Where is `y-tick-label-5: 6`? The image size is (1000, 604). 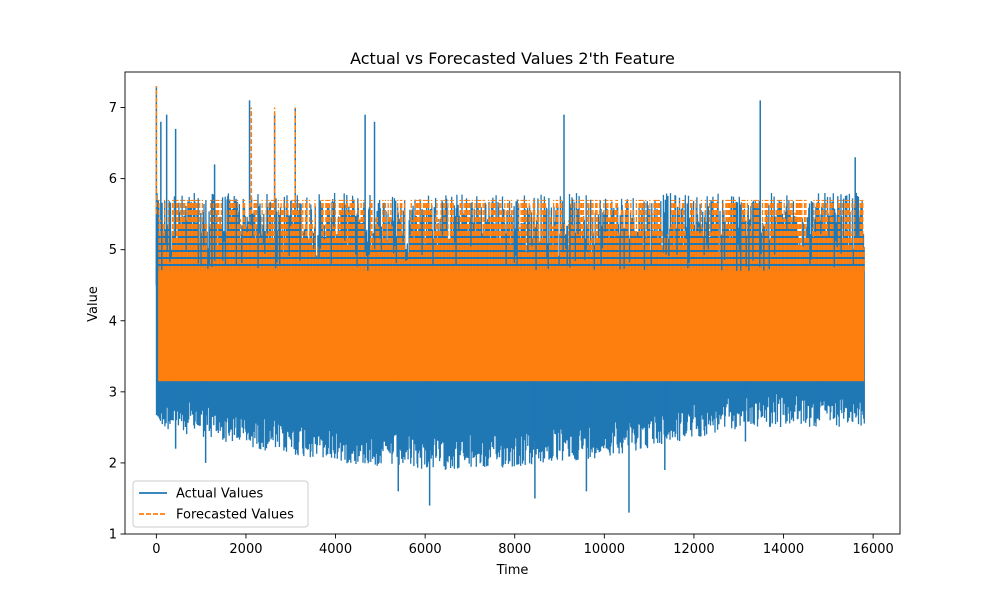 y-tick-label-5: 6 is located at coordinates (113, 179).